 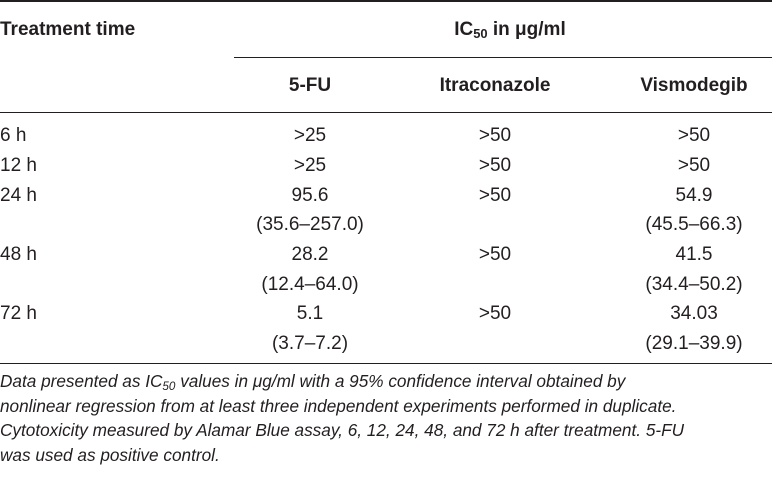 I want to click on header-ic50-group: IC50 in μg/ml, so click(x=510, y=30).